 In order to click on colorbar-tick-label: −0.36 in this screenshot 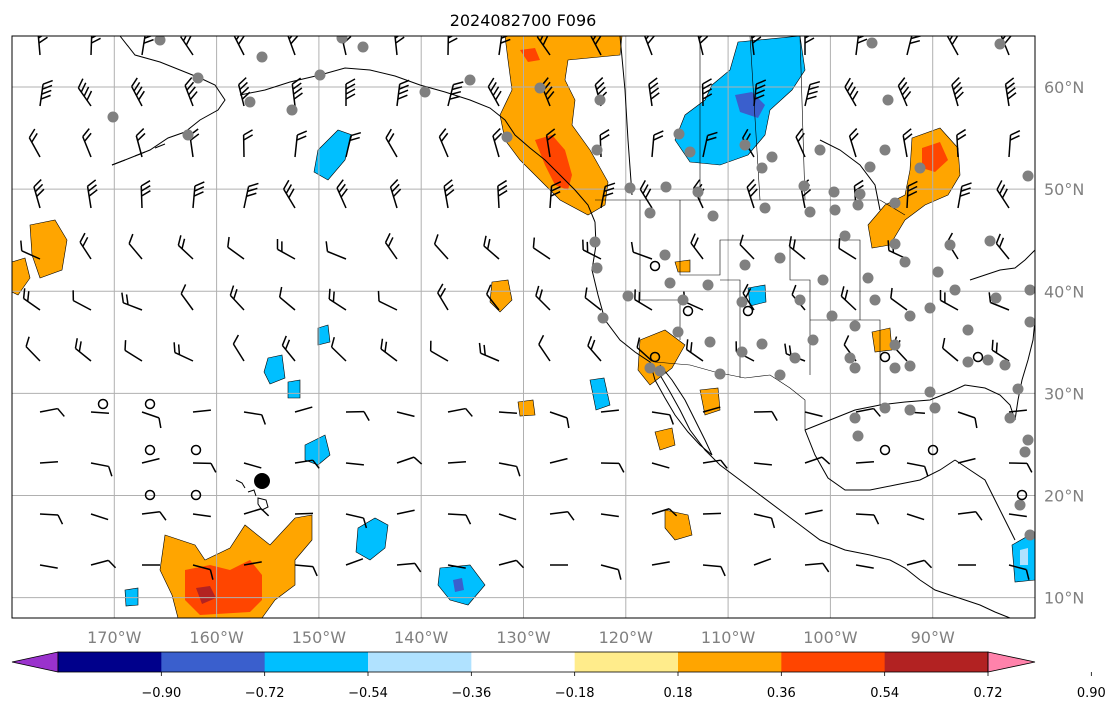, I will do `click(471, 693)`.